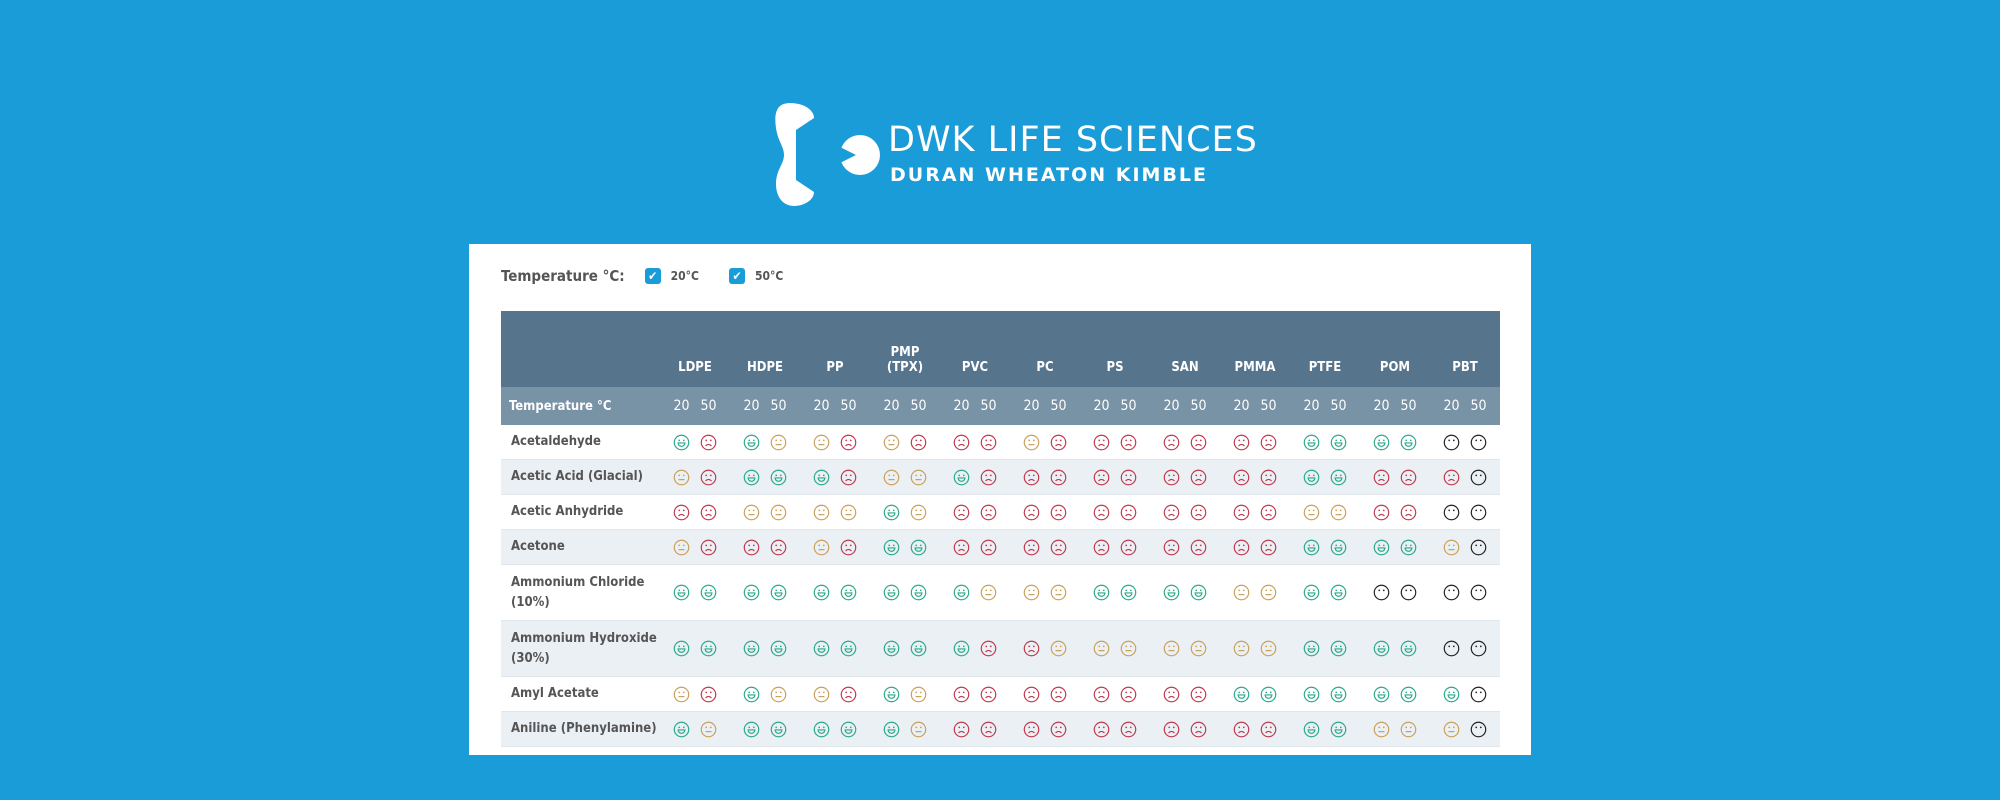 The image size is (2000, 800). I want to click on chemical-name: Ammonium Chloride (10%), so click(580, 592).